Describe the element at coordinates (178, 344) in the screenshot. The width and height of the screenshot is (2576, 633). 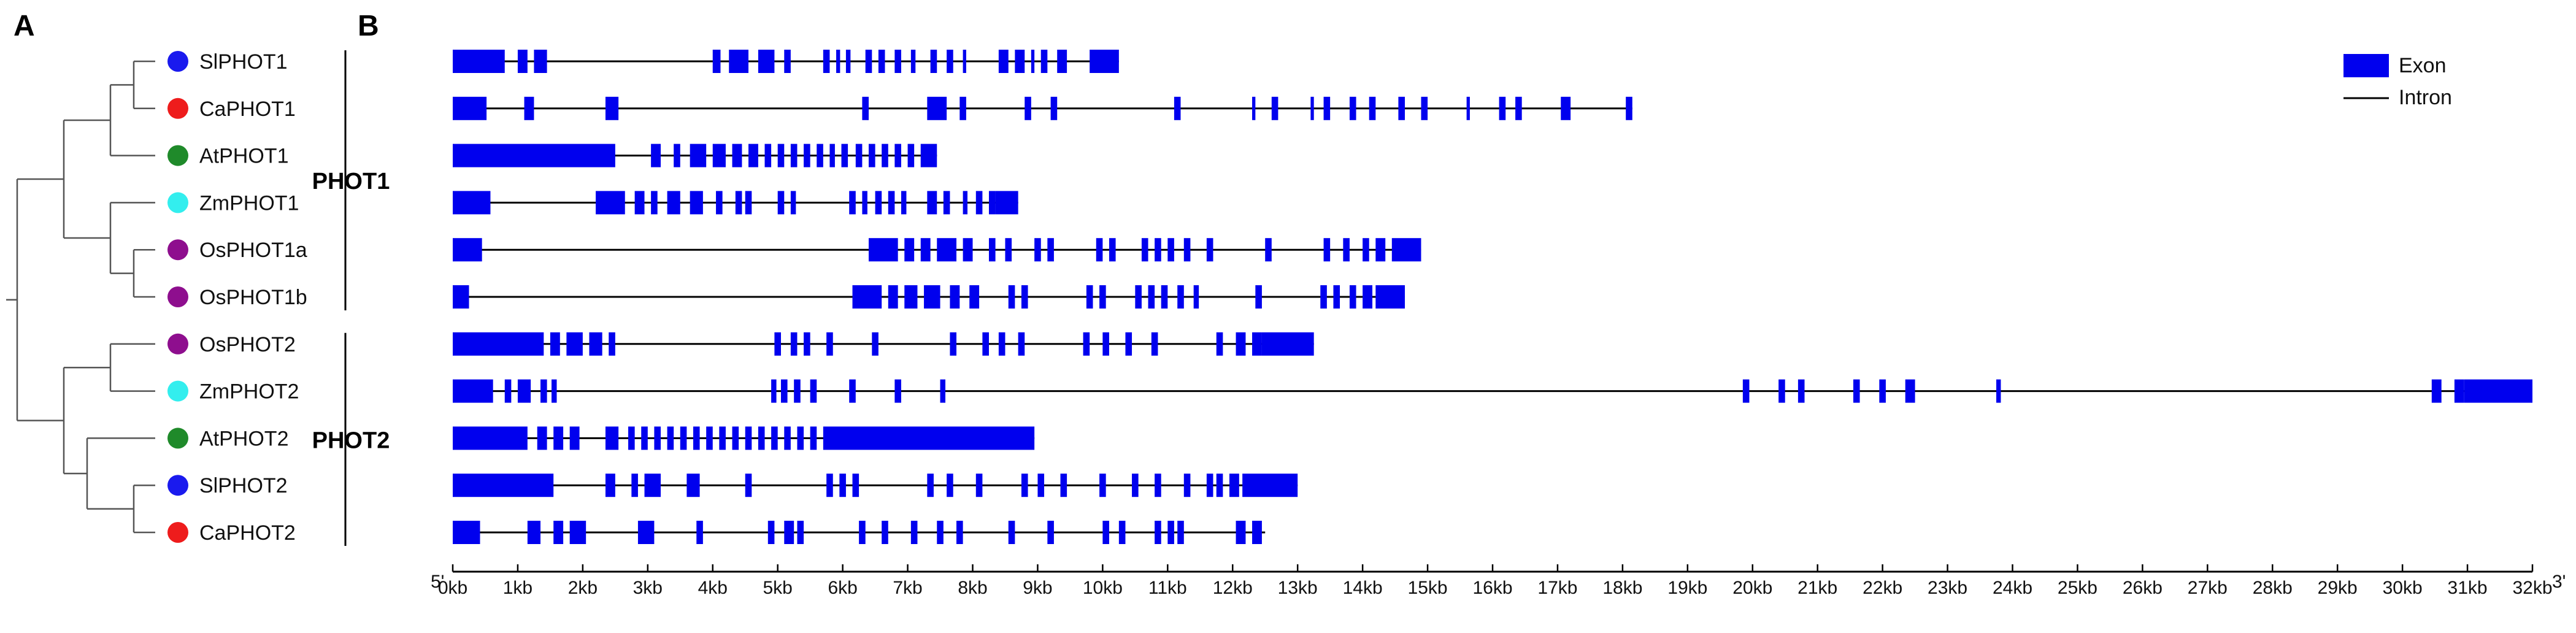
I see `species-dot-osphot2` at that location.